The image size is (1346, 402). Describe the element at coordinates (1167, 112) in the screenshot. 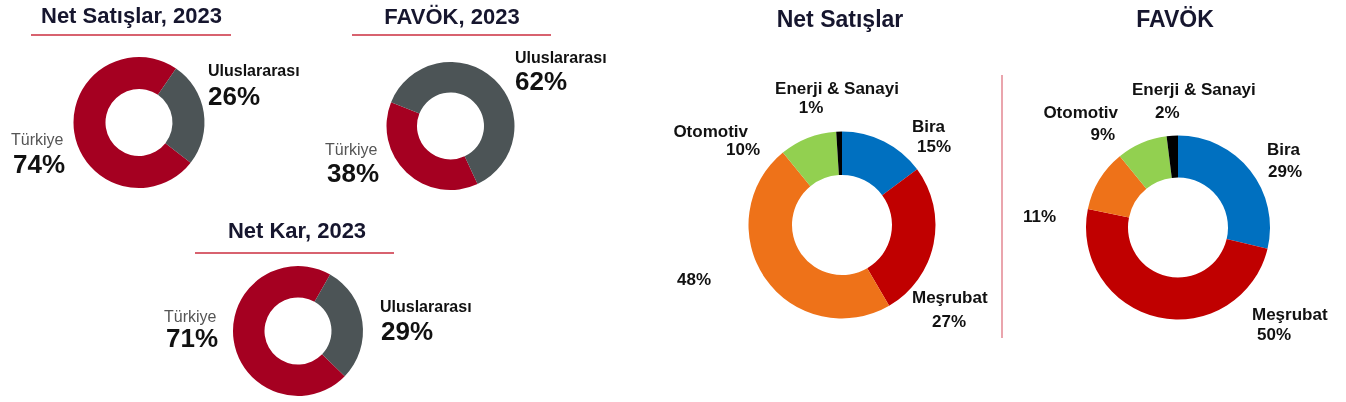

I see `data-label: 2%` at that location.